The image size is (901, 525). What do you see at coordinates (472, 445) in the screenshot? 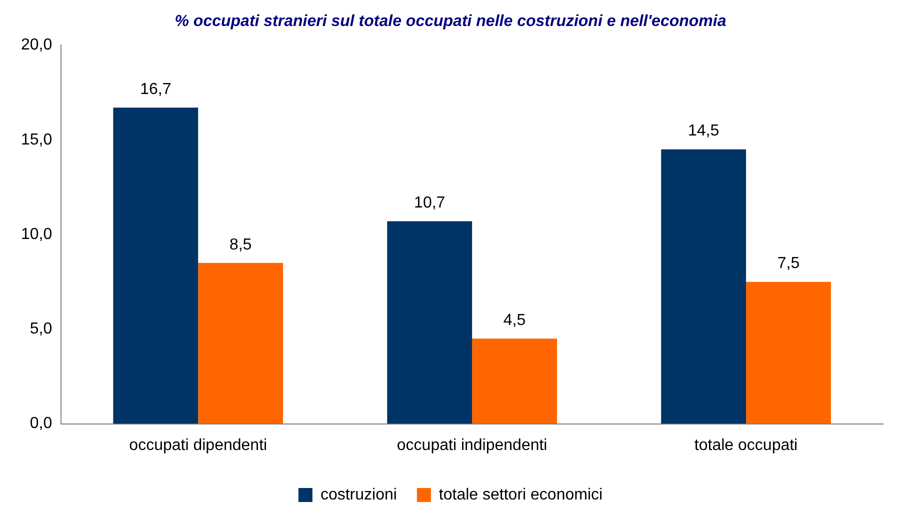
I see `x-tick-label: occupati indipendenti` at bounding box center [472, 445].